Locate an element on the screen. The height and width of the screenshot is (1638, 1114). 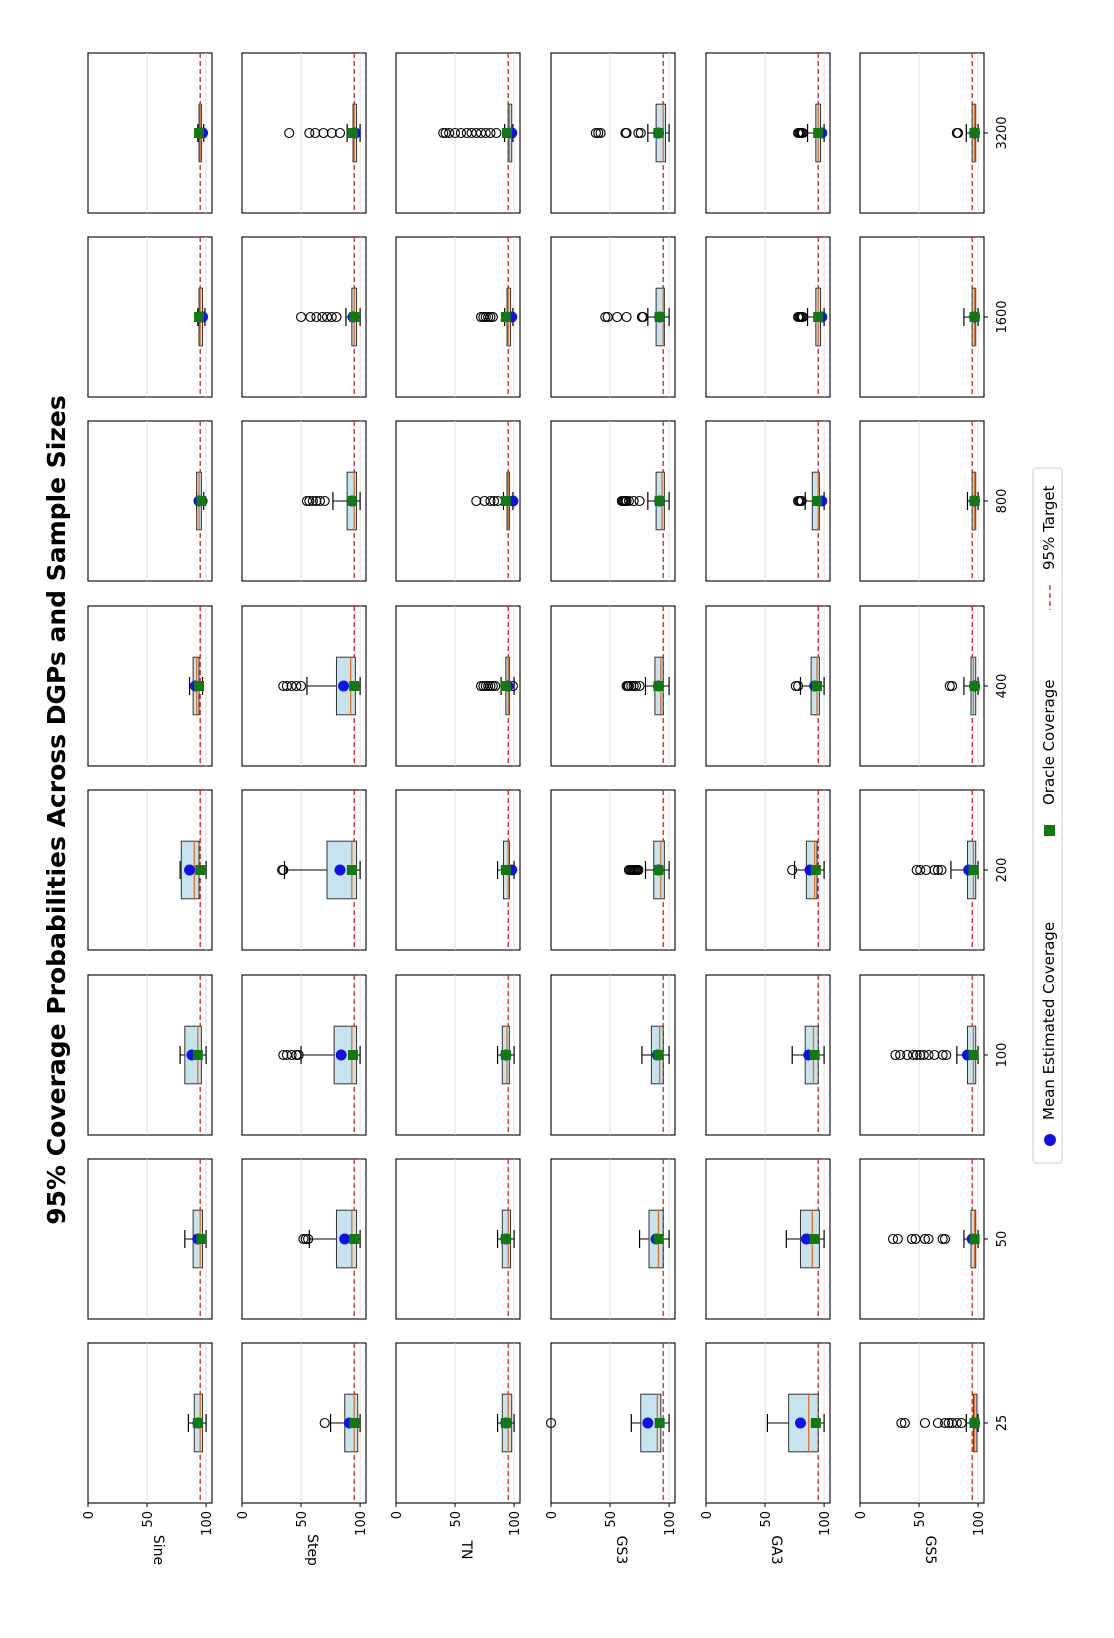
panel-ga3-n50 is located at coordinates (768, 1239).